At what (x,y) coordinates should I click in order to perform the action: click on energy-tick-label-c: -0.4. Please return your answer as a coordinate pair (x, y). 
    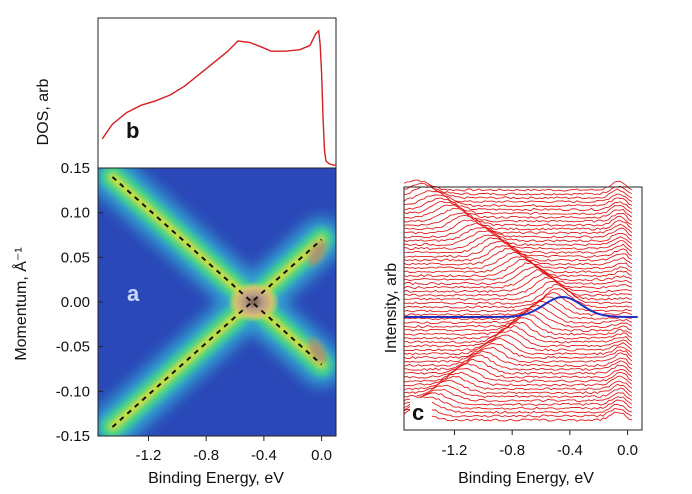
    Looking at the image, I should click on (570, 450).